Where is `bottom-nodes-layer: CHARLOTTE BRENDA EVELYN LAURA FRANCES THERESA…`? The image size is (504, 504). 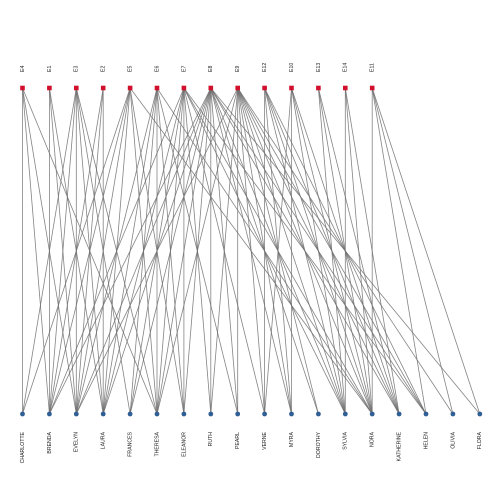 bottom-nodes-layer: CHARLOTTE BRENDA EVELYN LAURA FRANCES THERESA… is located at coordinates (251, 437).